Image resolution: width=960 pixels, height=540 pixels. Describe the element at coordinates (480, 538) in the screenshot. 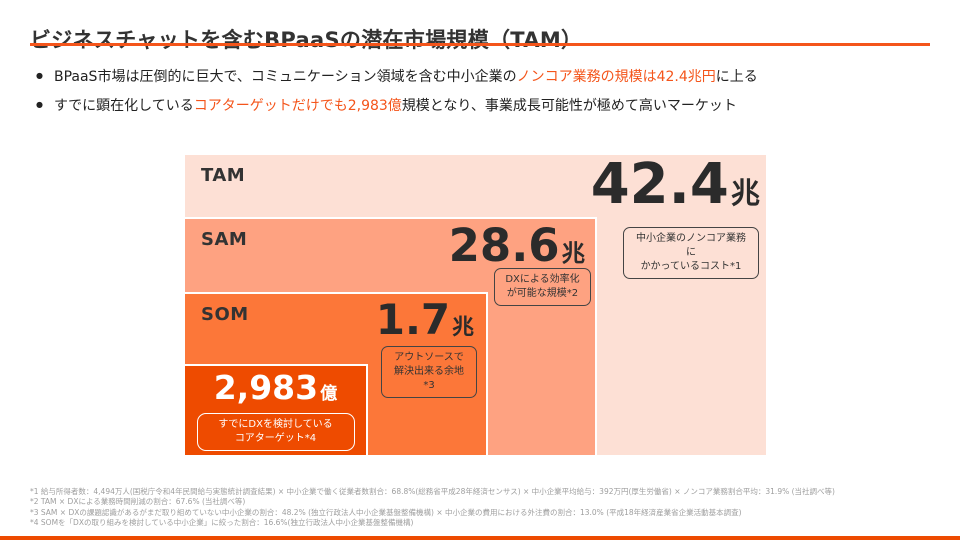

I see `bottom-accent-bar` at that location.